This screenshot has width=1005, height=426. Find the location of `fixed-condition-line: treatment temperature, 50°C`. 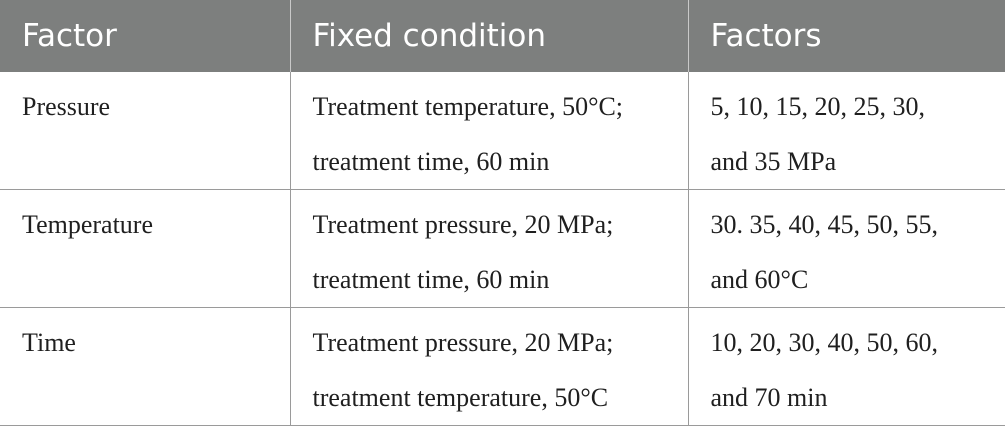

fixed-condition-line: treatment temperature, 50°C is located at coordinates (460, 397).